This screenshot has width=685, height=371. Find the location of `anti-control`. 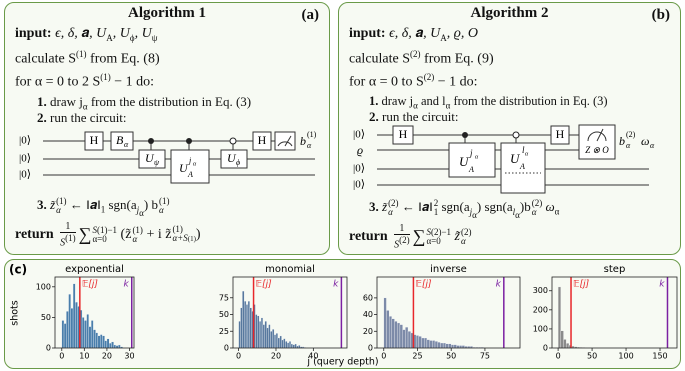

anti-control is located at coordinates (233, 141).